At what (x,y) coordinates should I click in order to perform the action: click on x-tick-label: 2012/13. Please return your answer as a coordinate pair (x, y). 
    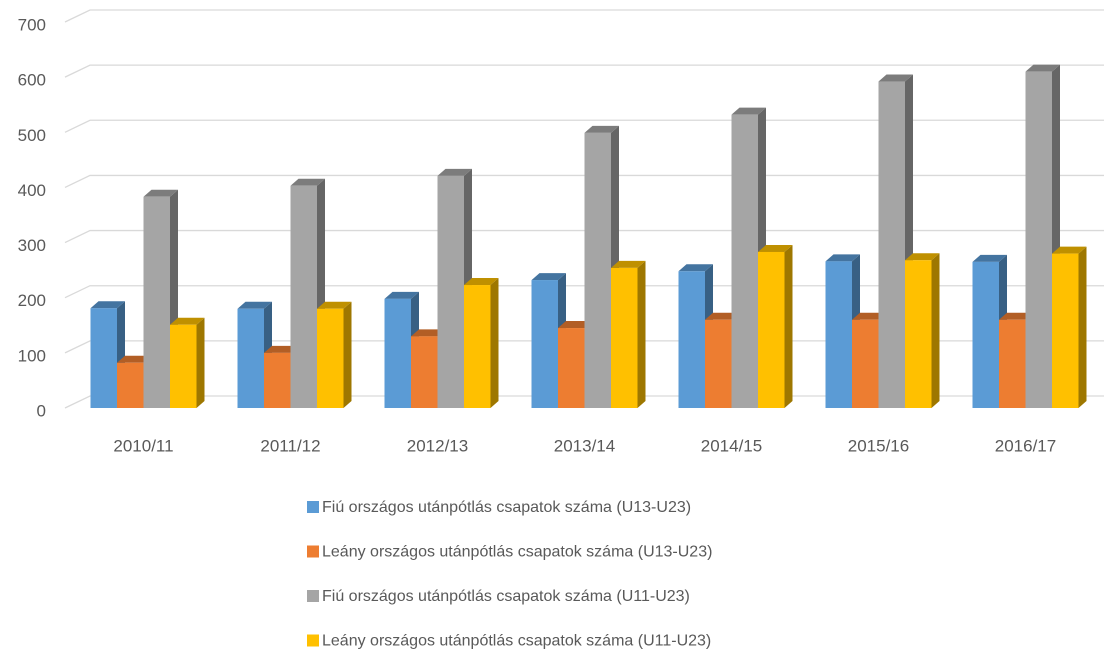
    Looking at the image, I should click on (437, 445).